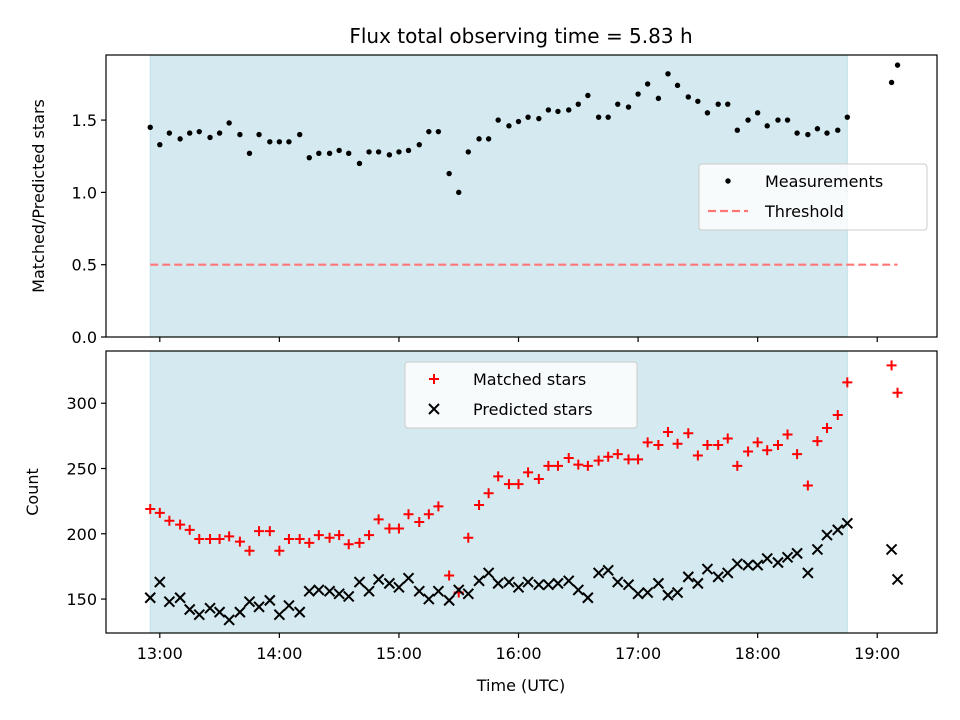  I want to click on x-tick-label: 15:00, so click(399, 653).